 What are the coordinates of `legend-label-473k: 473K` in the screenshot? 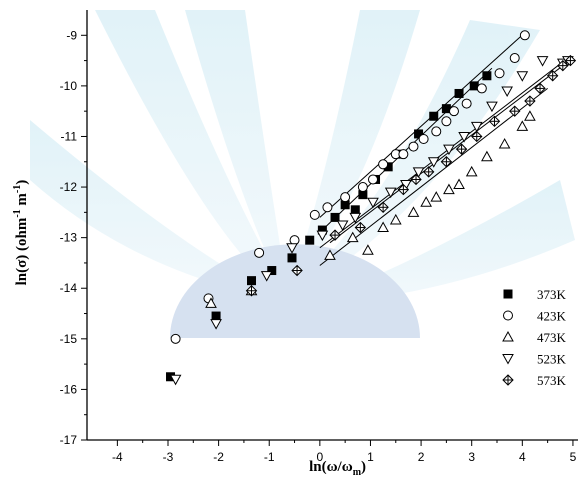 It's located at (552, 337).